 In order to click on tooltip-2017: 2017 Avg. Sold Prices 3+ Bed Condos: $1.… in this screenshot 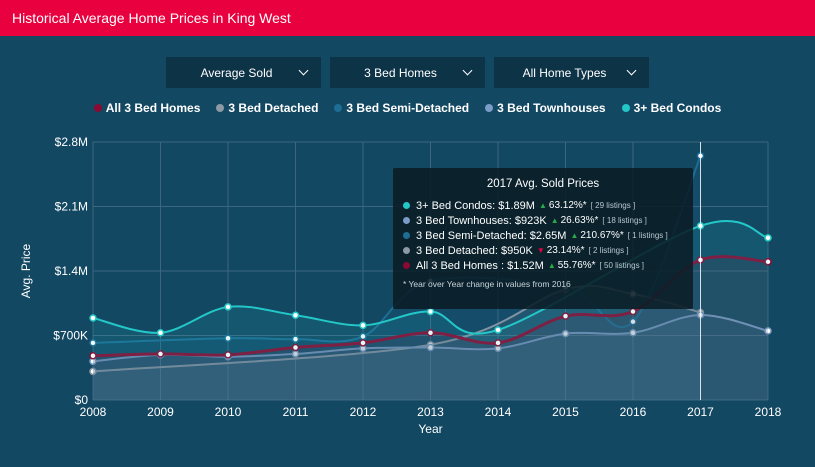, I will do `click(543, 238)`.